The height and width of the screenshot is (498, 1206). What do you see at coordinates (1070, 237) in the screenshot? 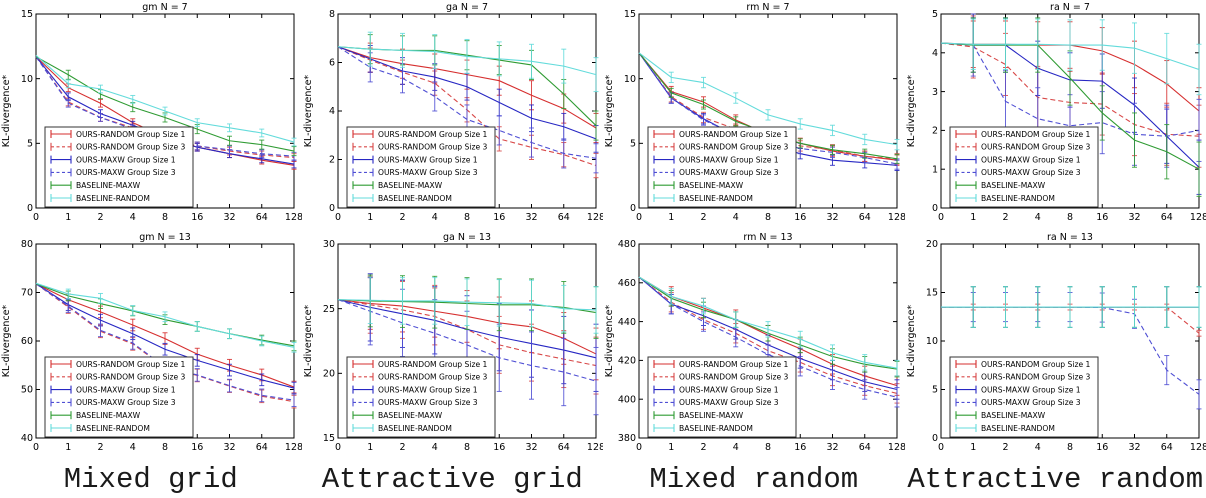
I see `chart-title: ra N = 13` at bounding box center [1070, 237].